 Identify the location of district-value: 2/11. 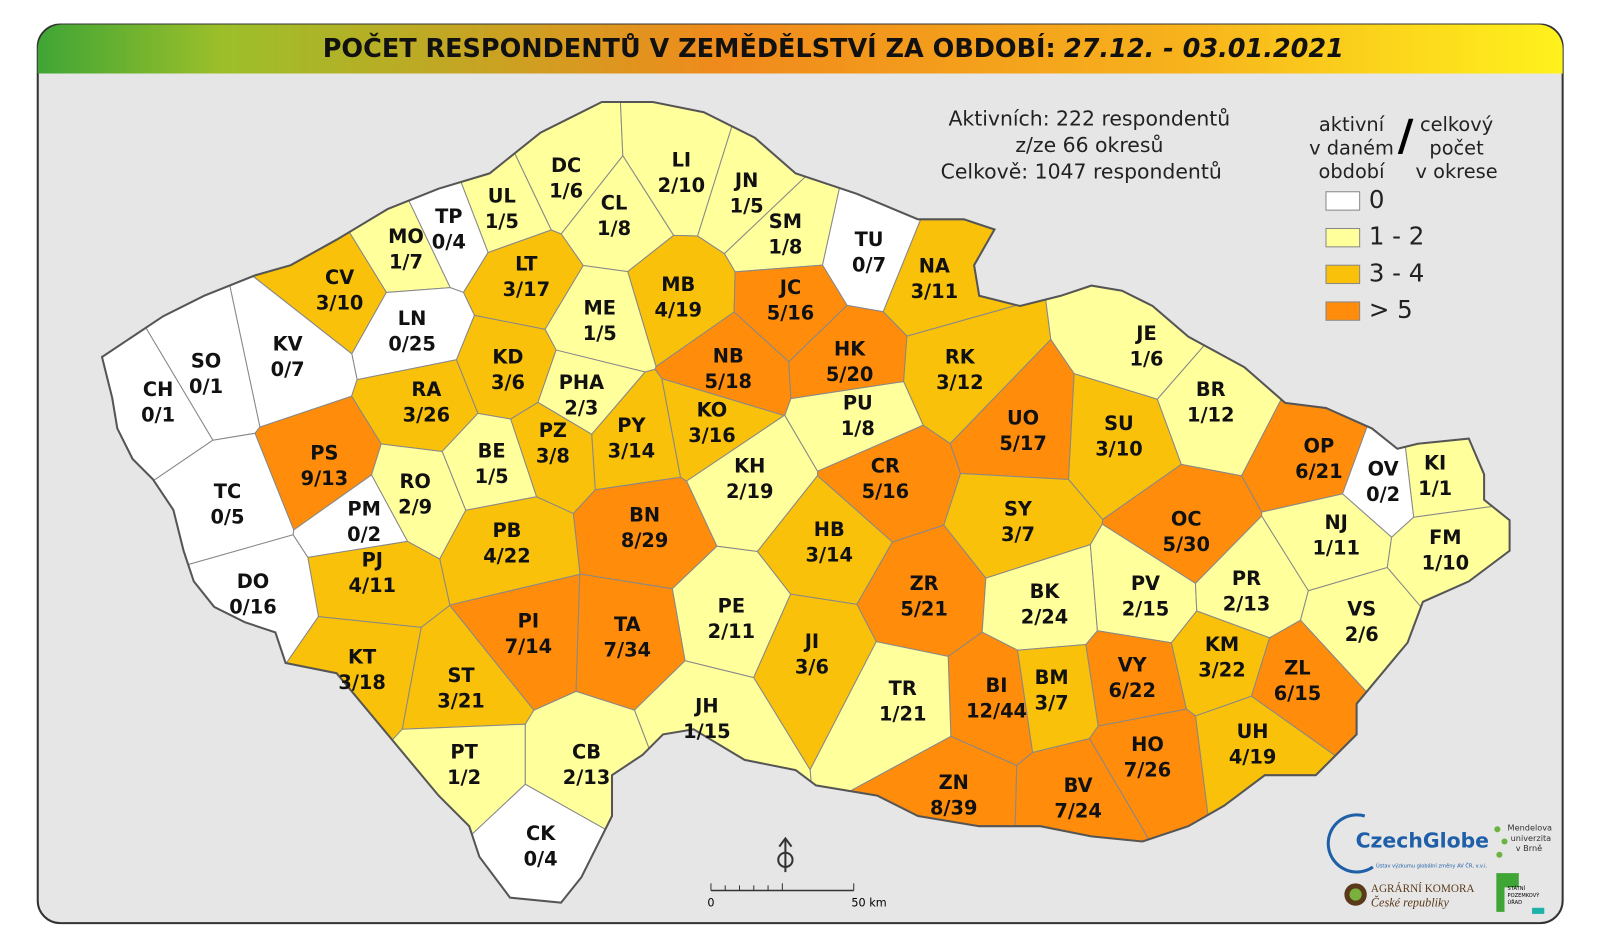
(731, 631).